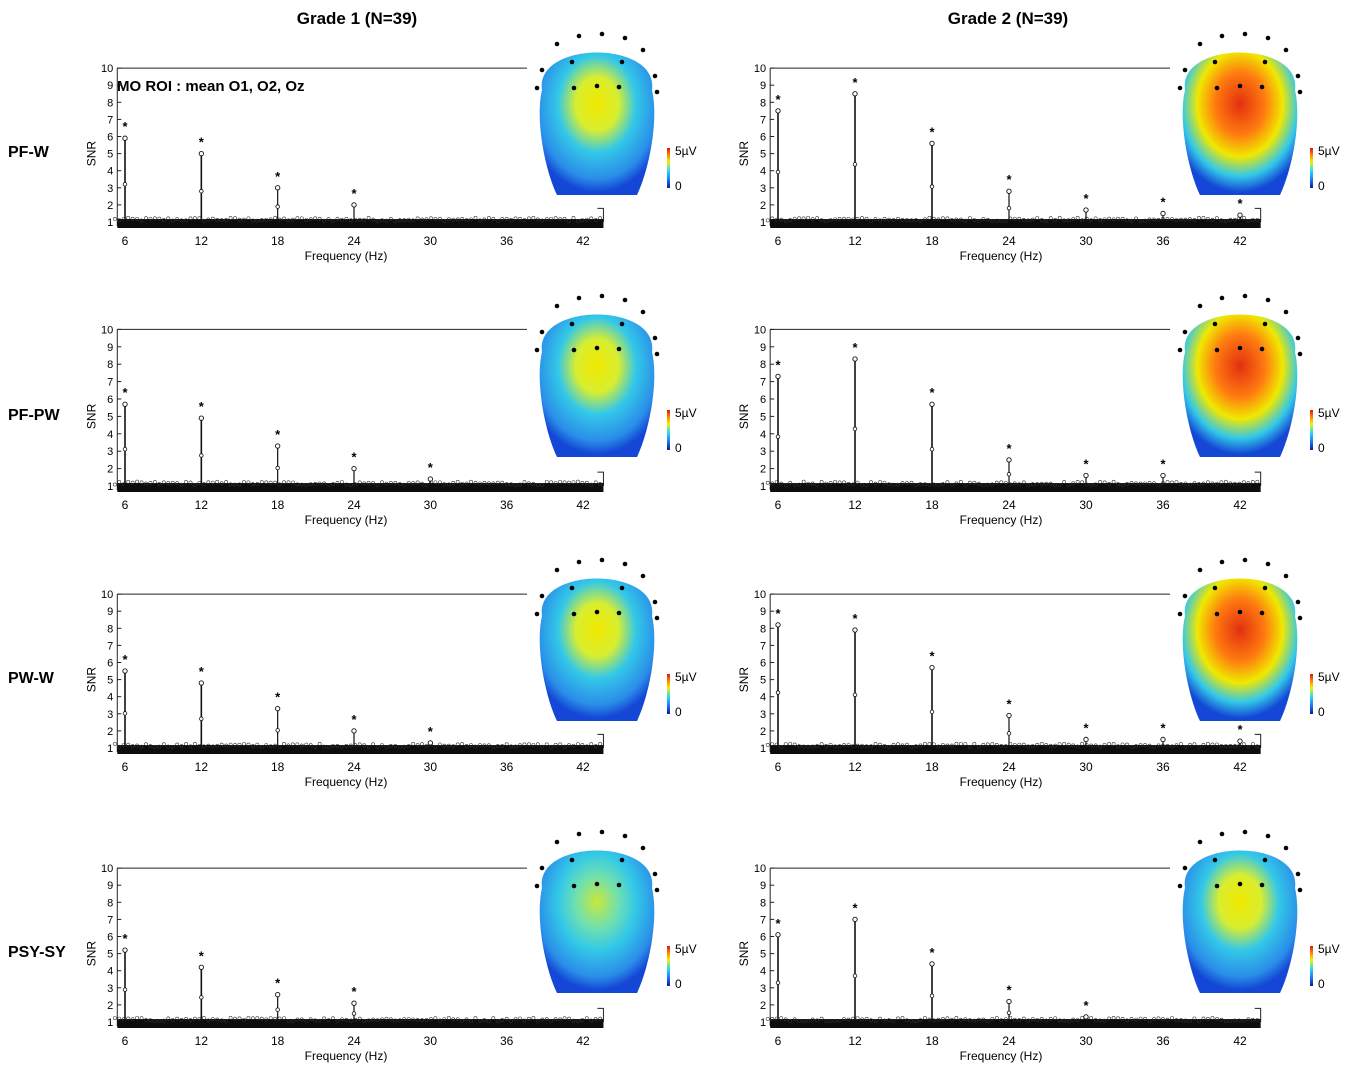 The height and width of the screenshot is (1072, 1354). I want to click on y-tick-label: 4, so click(110, 172).